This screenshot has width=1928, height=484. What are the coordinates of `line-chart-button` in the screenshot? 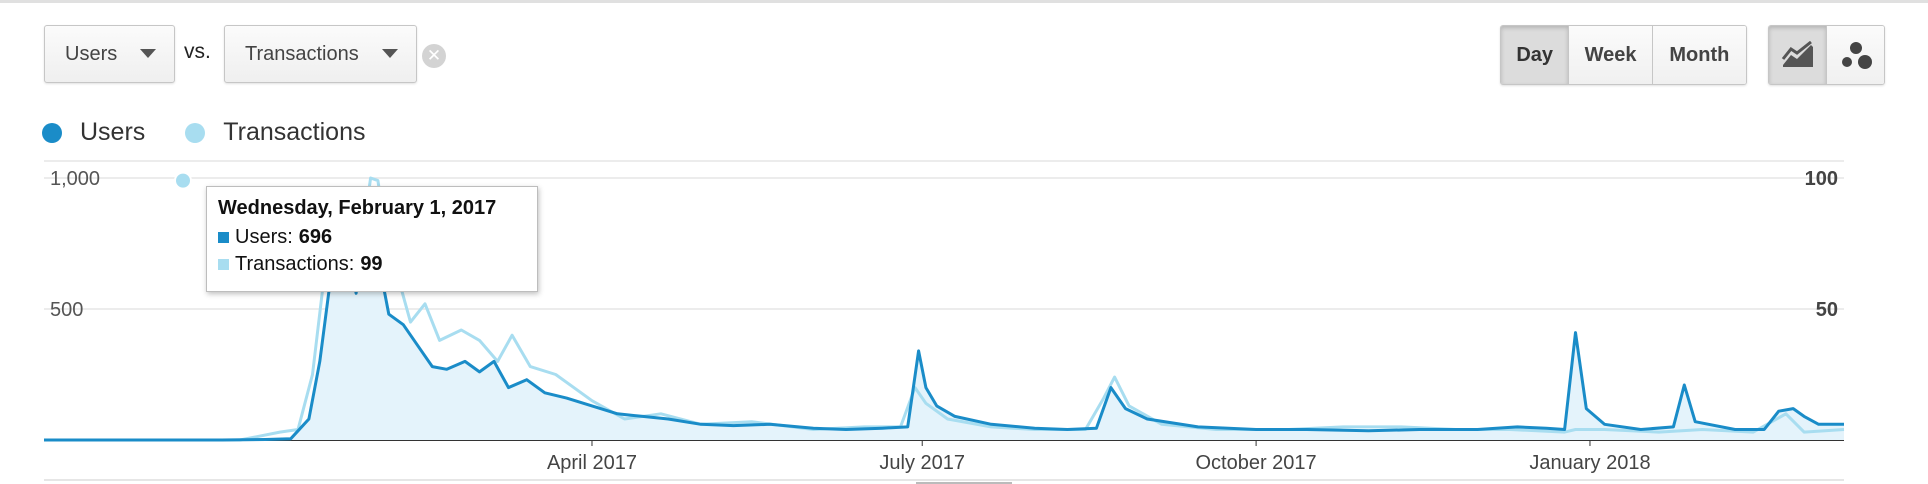 It's located at (1797, 55).